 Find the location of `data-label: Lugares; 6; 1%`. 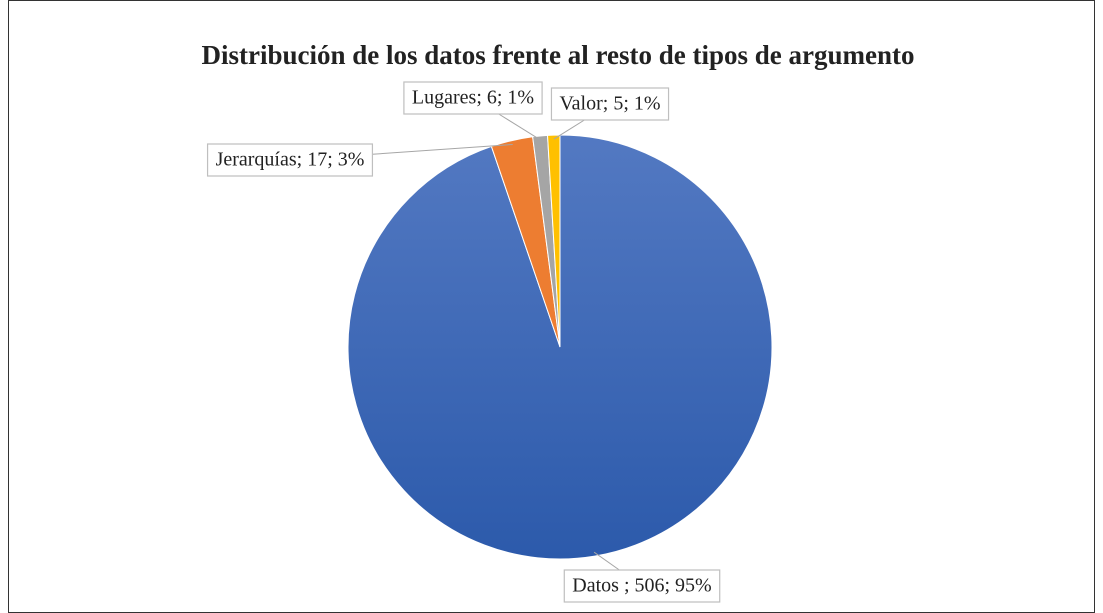

data-label: Lugares; 6; 1% is located at coordinates (473, 98).